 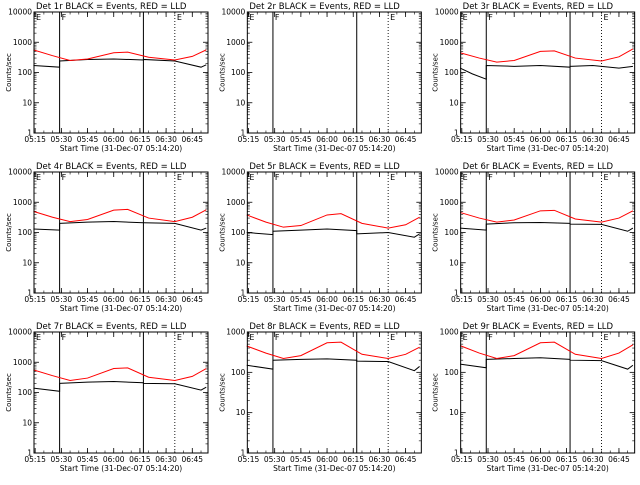 What do you see at coordinates (324, 167) in the screenshot?
I see `panel-title: Det 5r BLACK = Events, RED = LLD` at bounding box center [324, 167].